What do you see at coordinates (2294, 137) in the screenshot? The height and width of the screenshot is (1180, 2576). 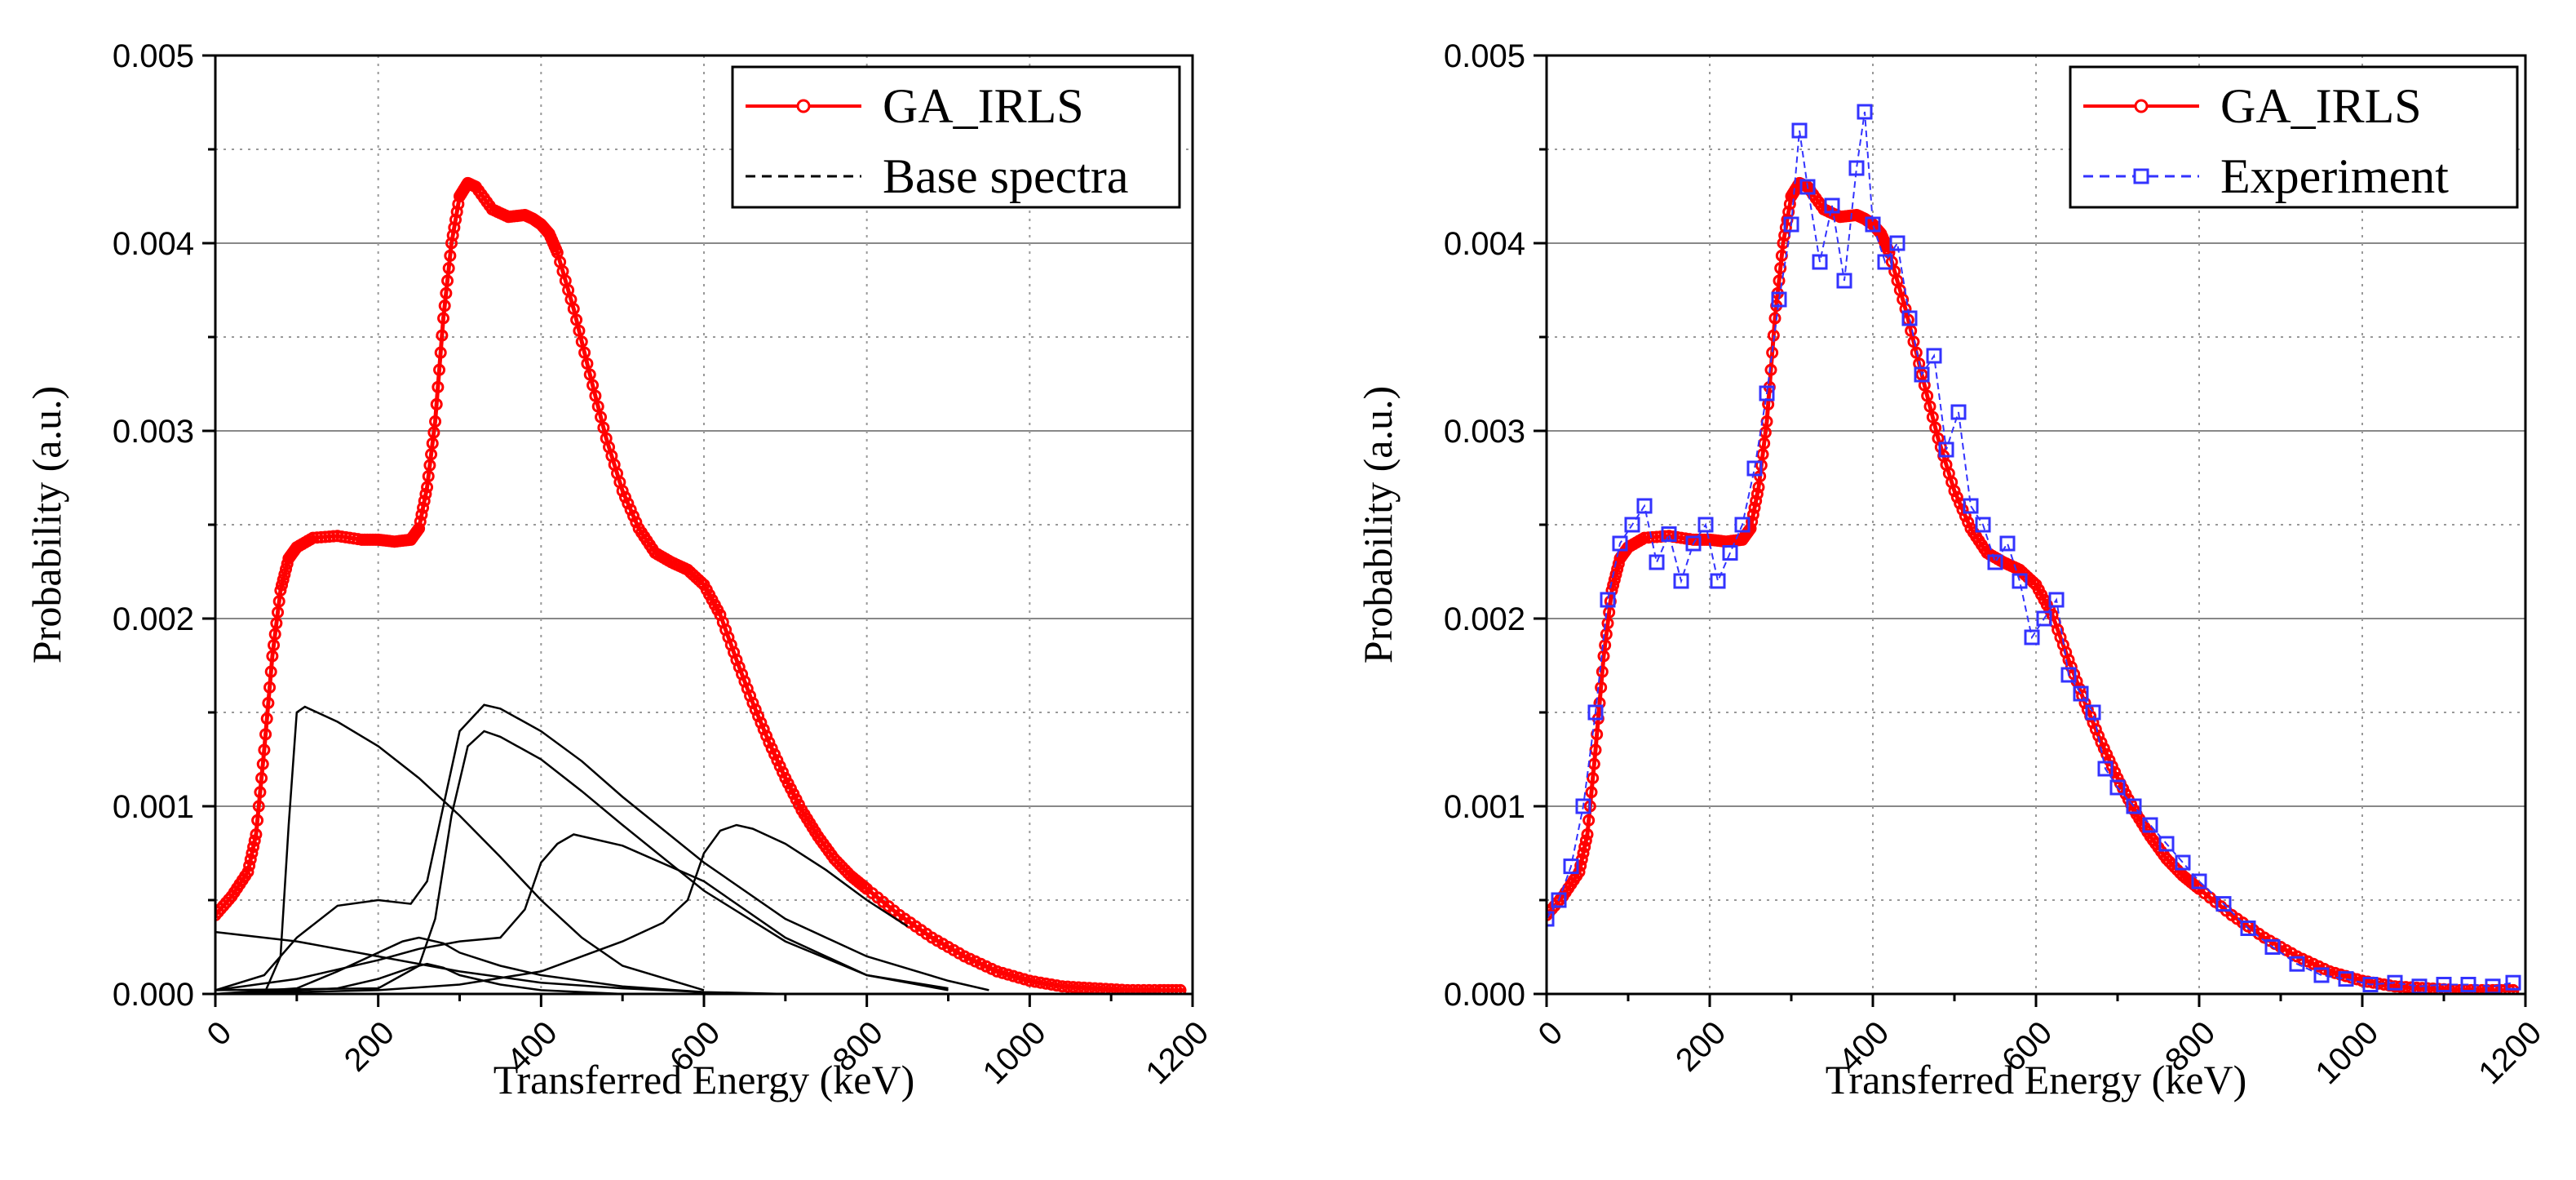 I see `legend: GA_IRLS Experiment` at bounding box center [2294, 137].